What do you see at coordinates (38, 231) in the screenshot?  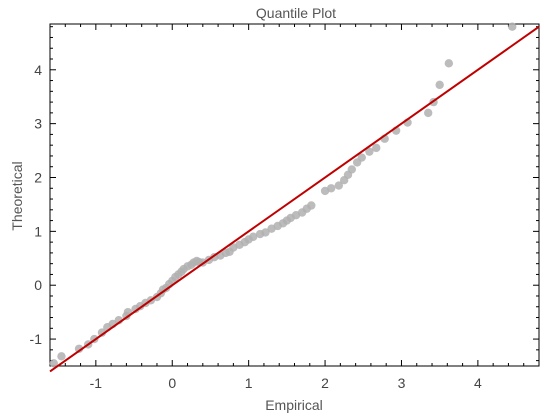 I see `y-tick-label: 1` at bounding box center [38, 231].